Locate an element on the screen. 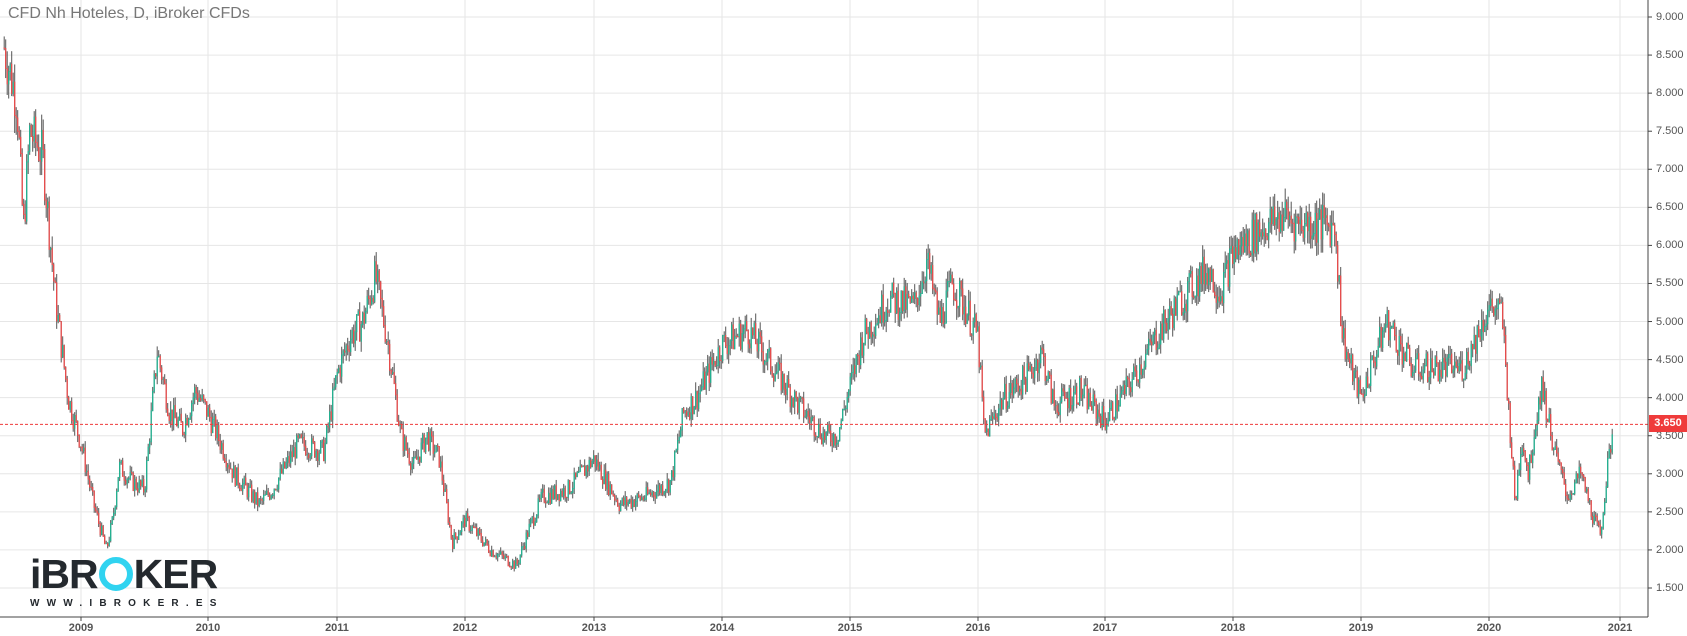  x-axis-label: 2012 is located at coordinates (465, 628).